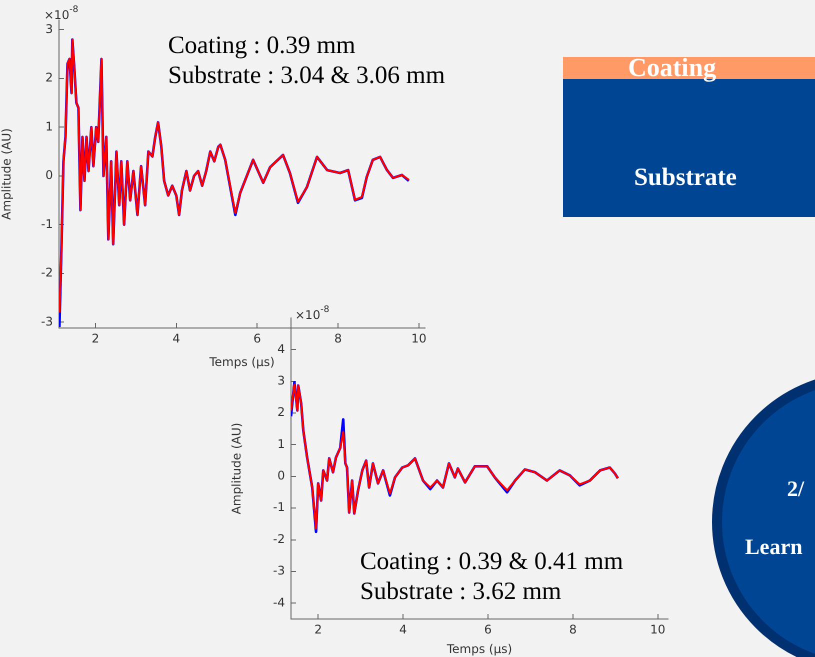 This screenshot has width=815, height=657. I want to click on y-tick-label: 4, so click(281, 349).